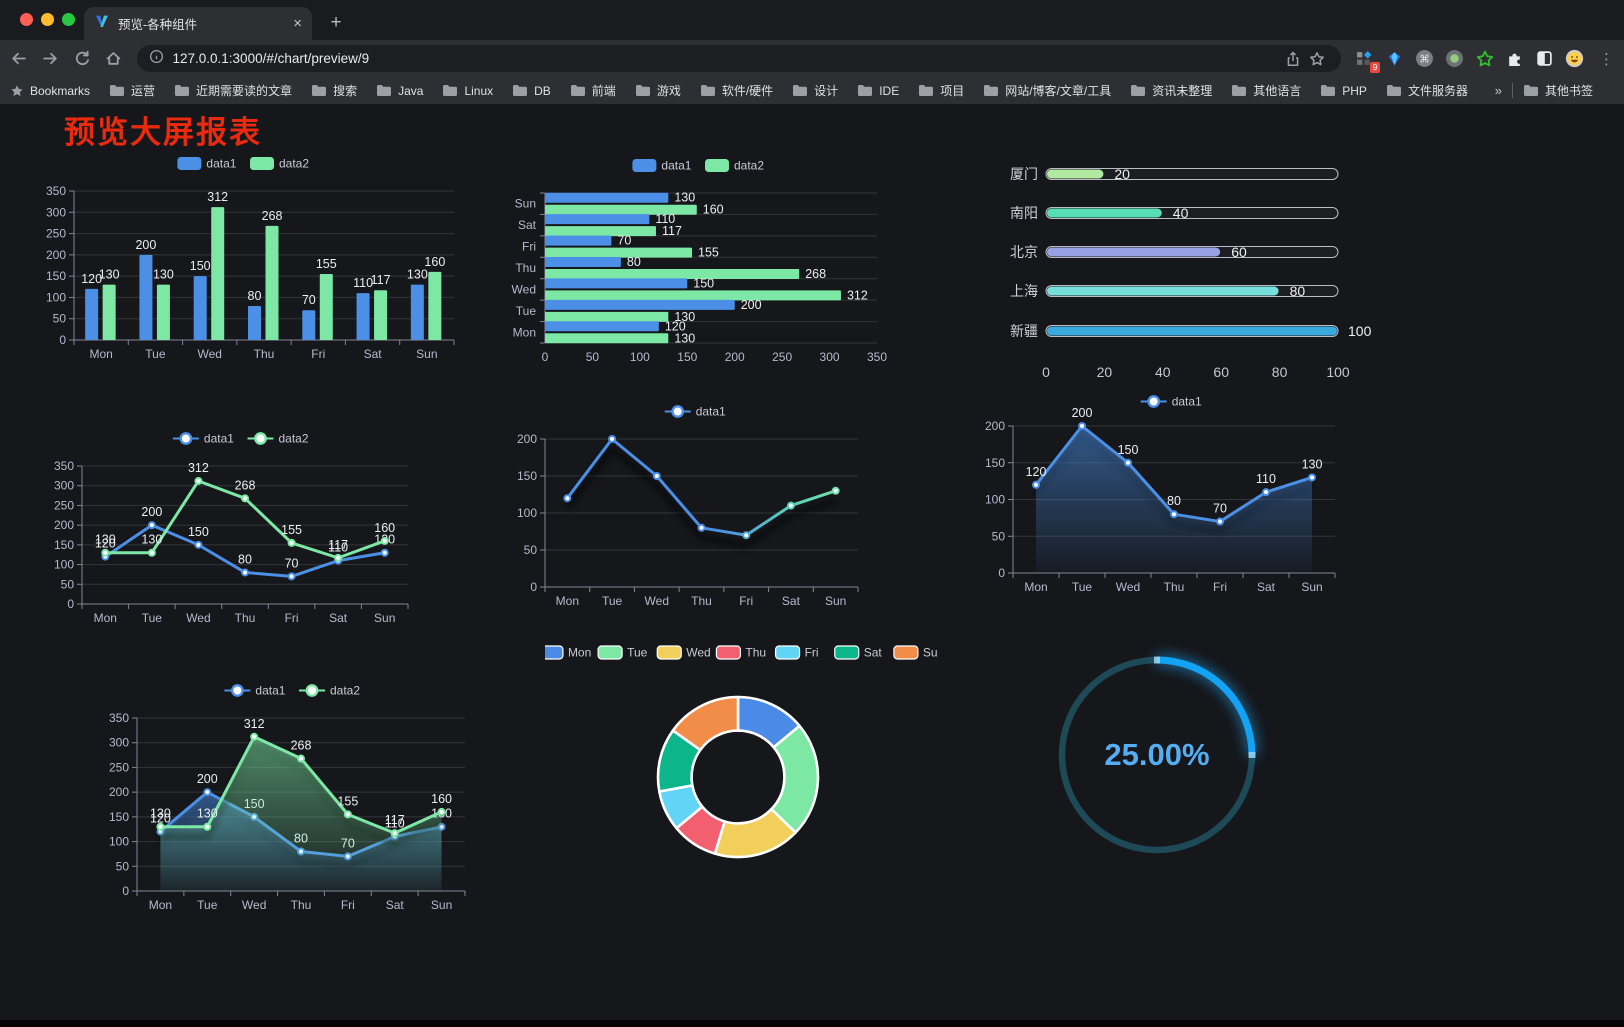 The width and height of the screenshot is (1624, 1027). What do you see at coordinates (1427, 90) in the screenshot?
I see `bookmark-folder: 文件服务器` at bounding box center [1427, 90].